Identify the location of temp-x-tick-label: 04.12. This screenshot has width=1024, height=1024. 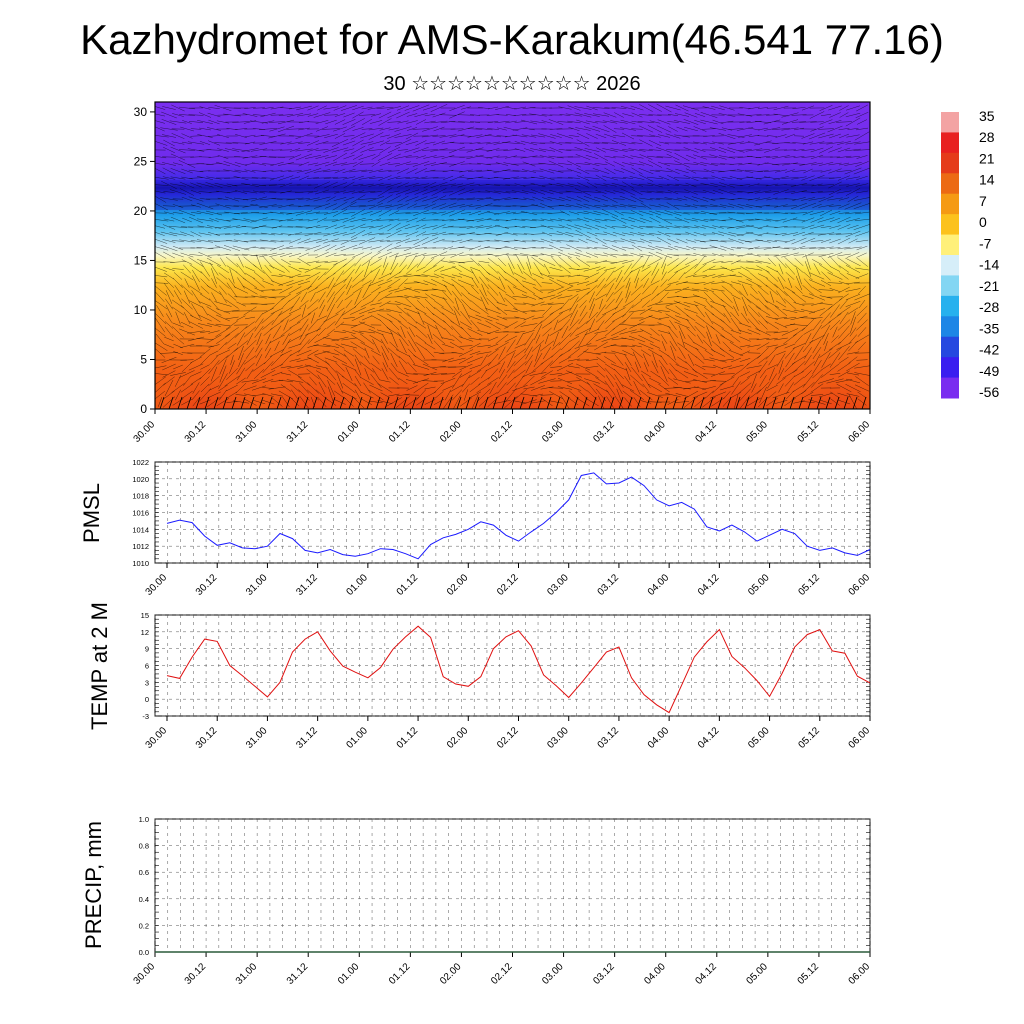
(709, 738).